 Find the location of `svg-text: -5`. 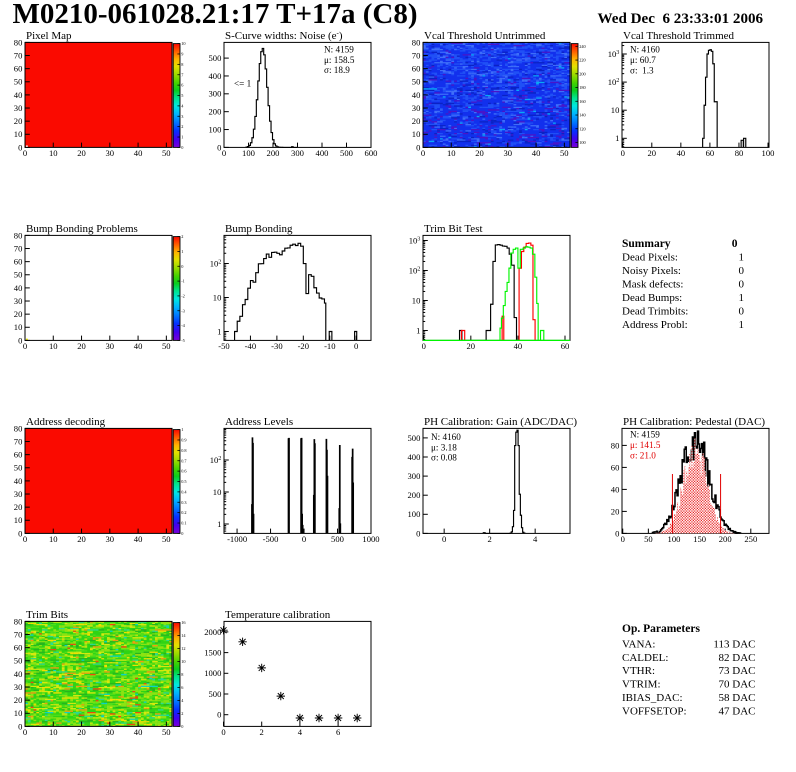

svg-text: -5 is located at coordinates (183, 340).